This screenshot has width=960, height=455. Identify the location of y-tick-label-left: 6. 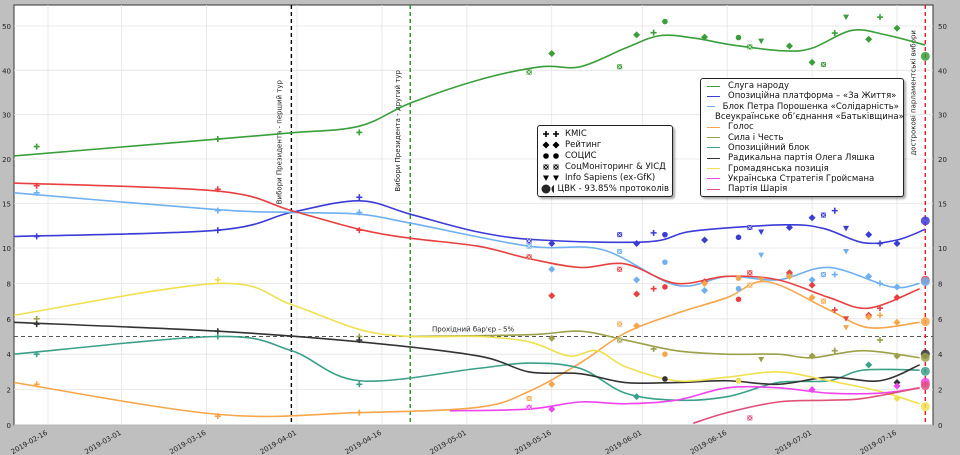
(9, 320).